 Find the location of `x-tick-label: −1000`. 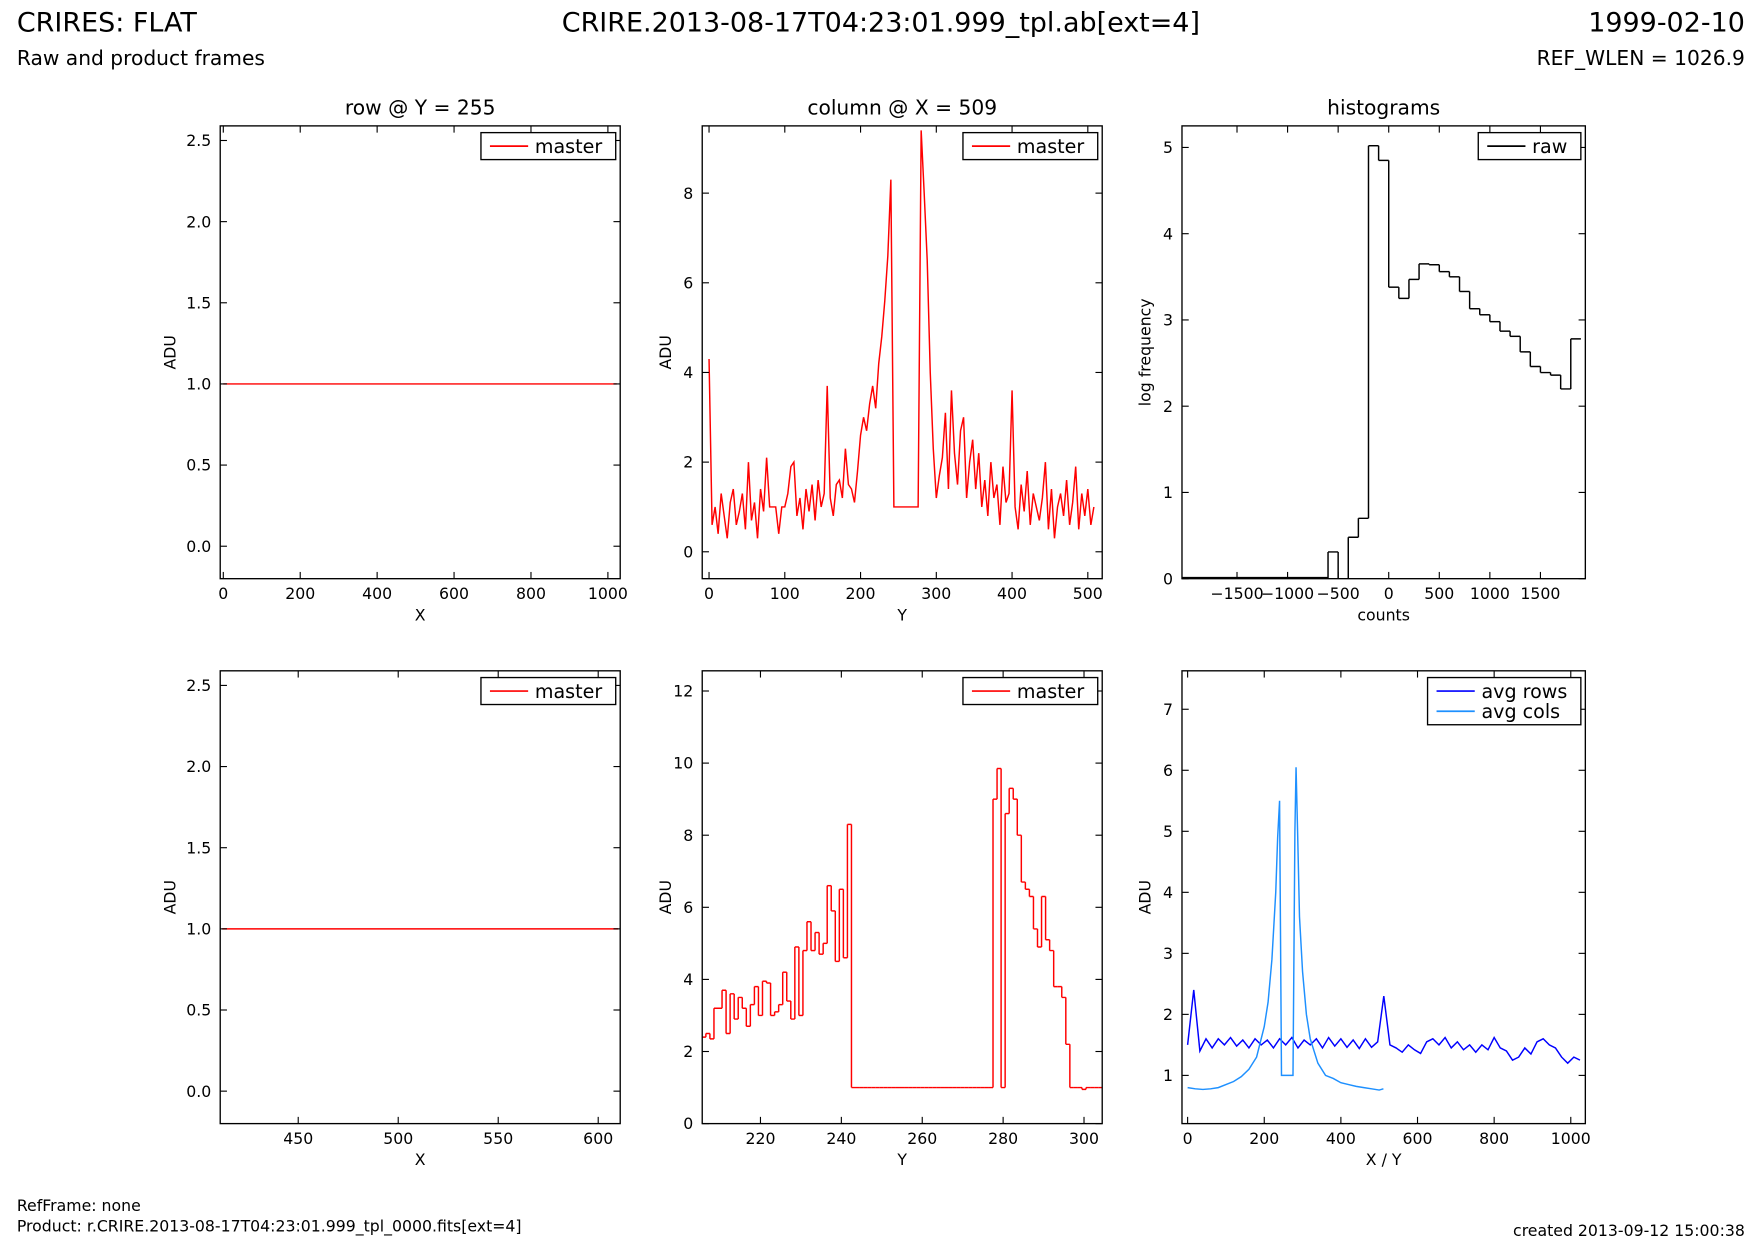

x-tick-label: −1000 is located at coordinates (1287, 593).